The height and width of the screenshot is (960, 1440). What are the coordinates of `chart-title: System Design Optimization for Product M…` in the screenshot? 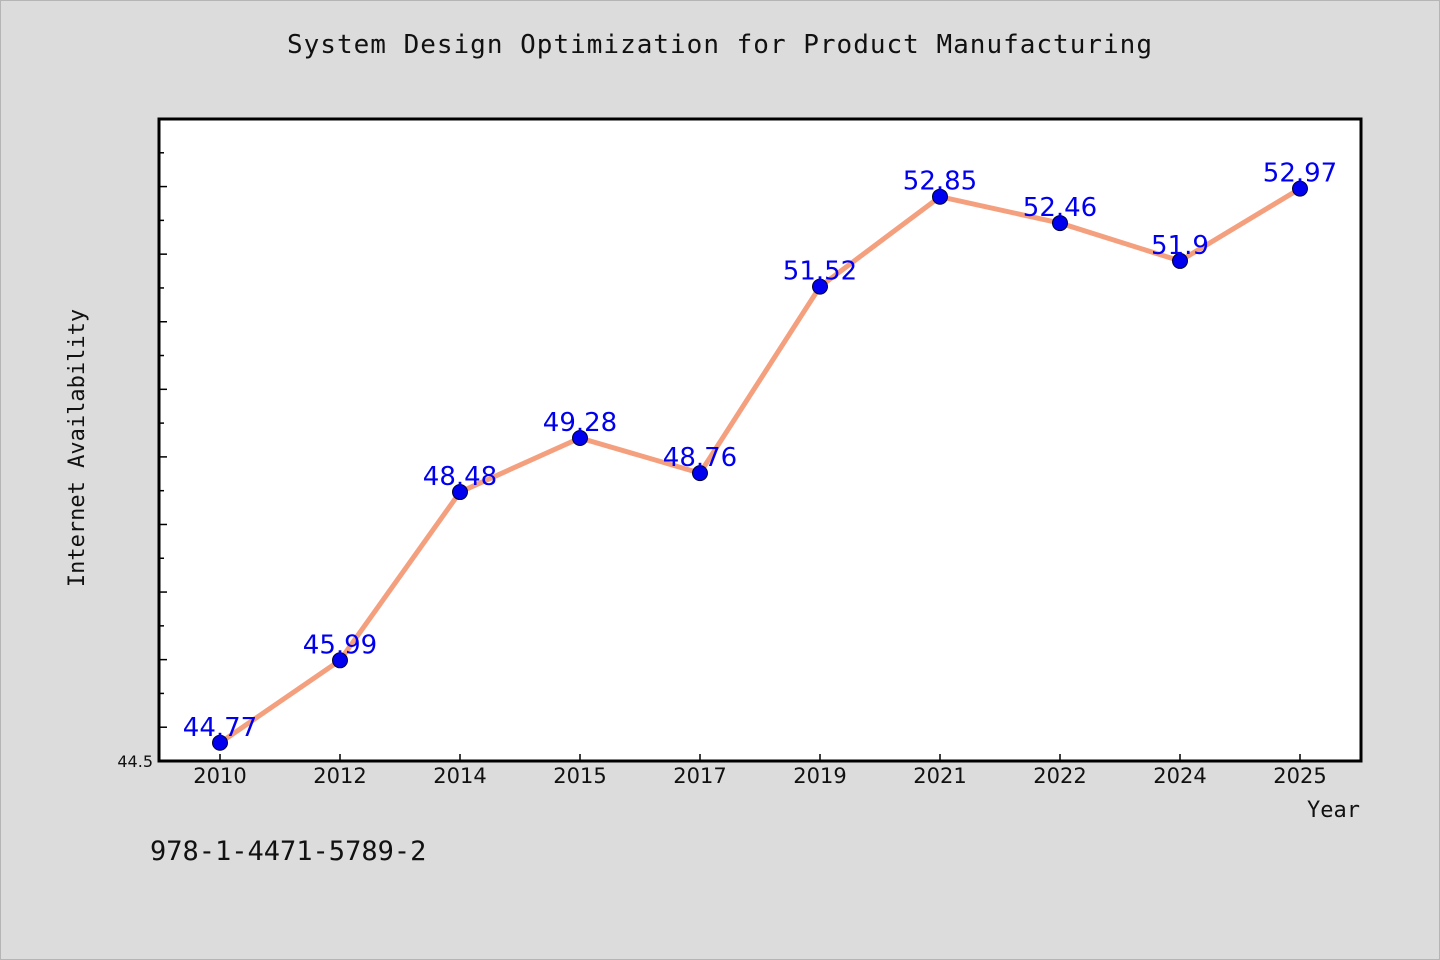 It's located at (720, 45).